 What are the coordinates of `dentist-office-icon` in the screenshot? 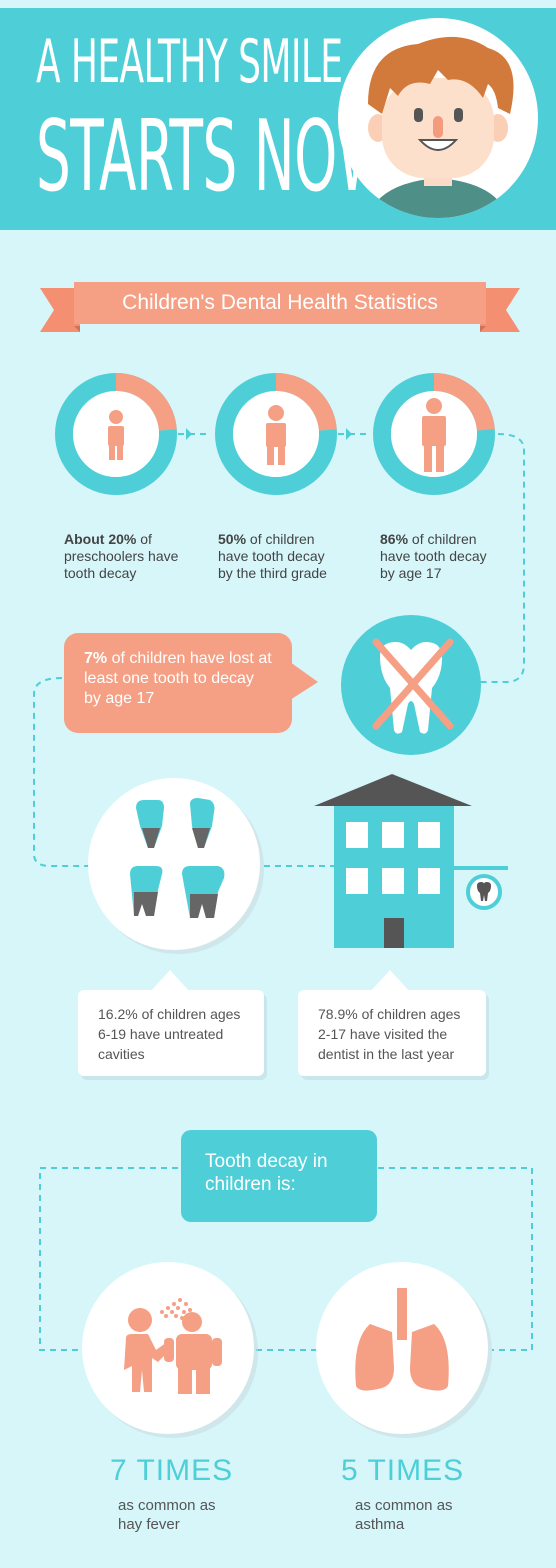 It's located at (411, 861).